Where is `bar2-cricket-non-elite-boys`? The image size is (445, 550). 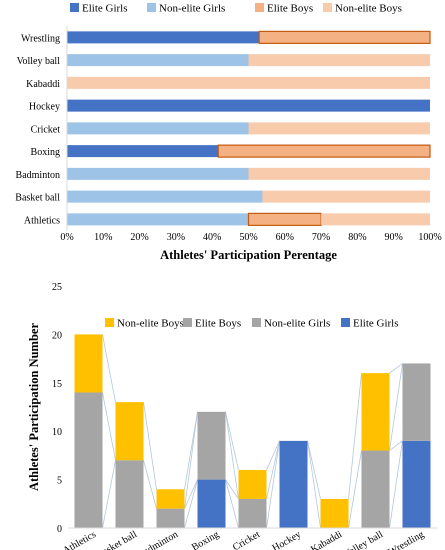
bar2-cricket-non-elite-boys is located at coordinates (252, 484).